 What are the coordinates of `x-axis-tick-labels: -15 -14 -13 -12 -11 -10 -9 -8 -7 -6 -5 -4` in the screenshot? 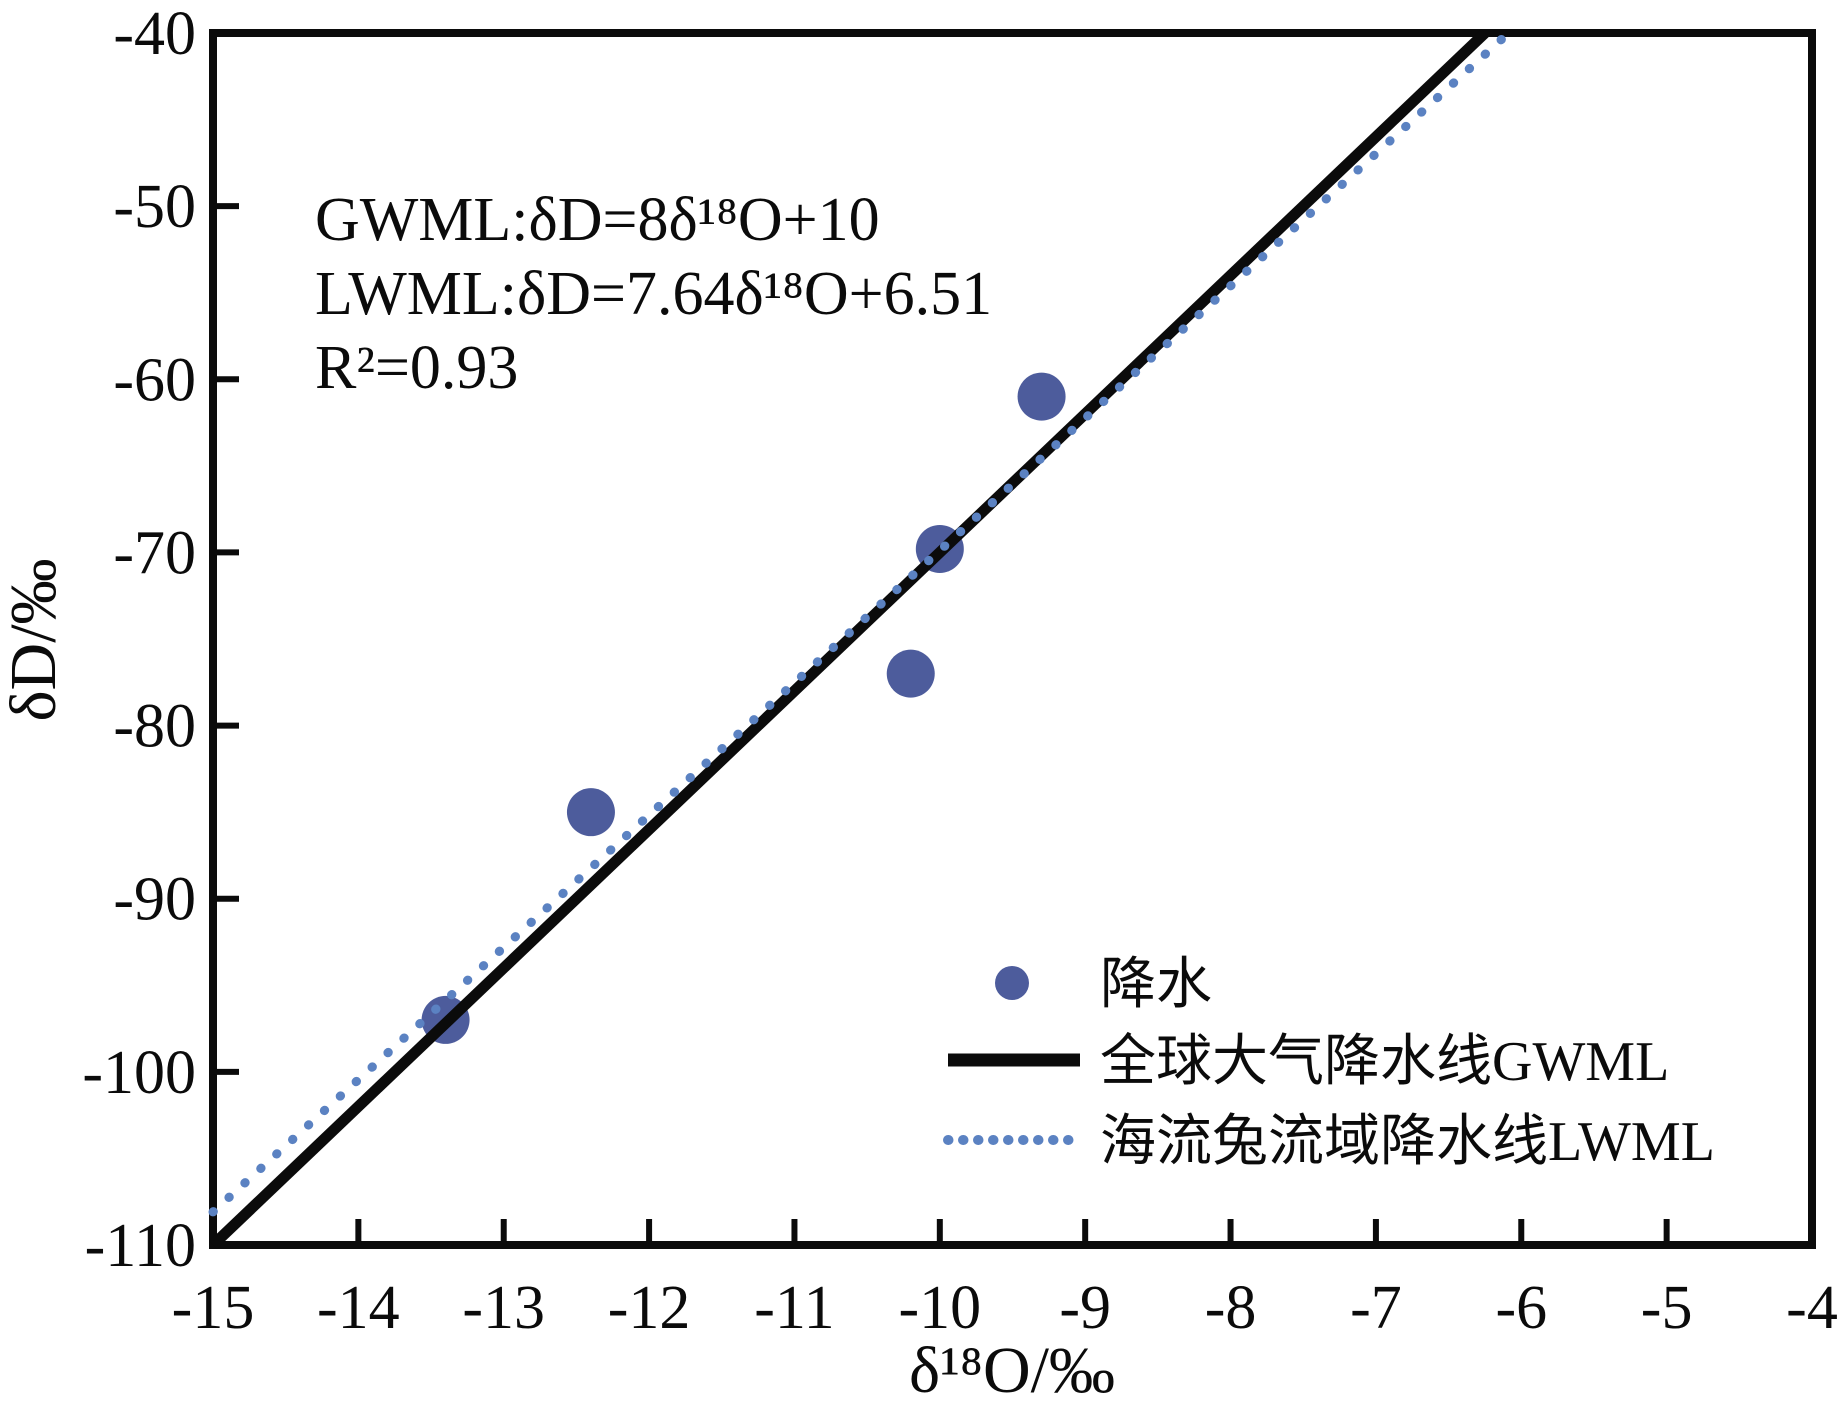 It's located at (1005, 1308).